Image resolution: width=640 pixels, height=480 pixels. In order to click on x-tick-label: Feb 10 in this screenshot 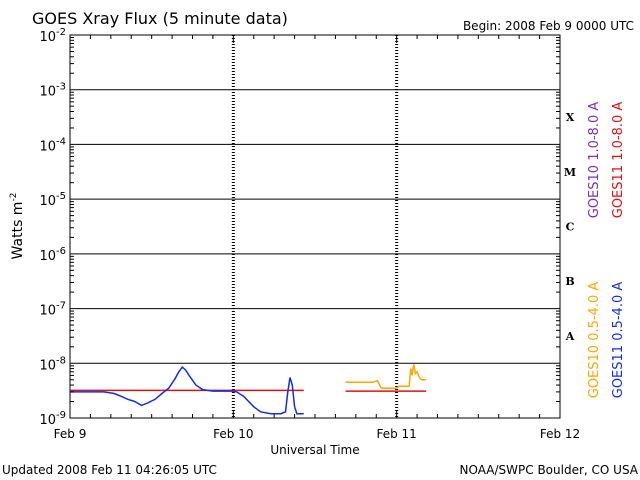, I will do `click(233, 434)`.